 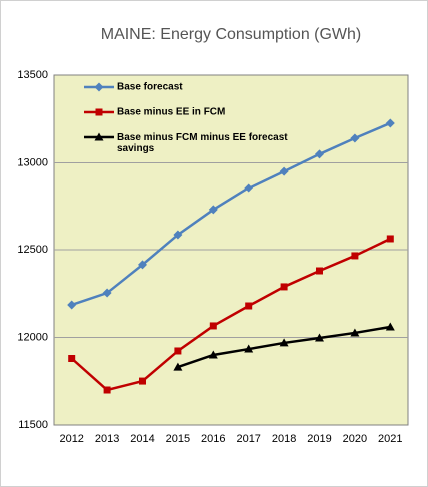 I want to click on x-tick-label: 2017, so click(x=248, y=439).